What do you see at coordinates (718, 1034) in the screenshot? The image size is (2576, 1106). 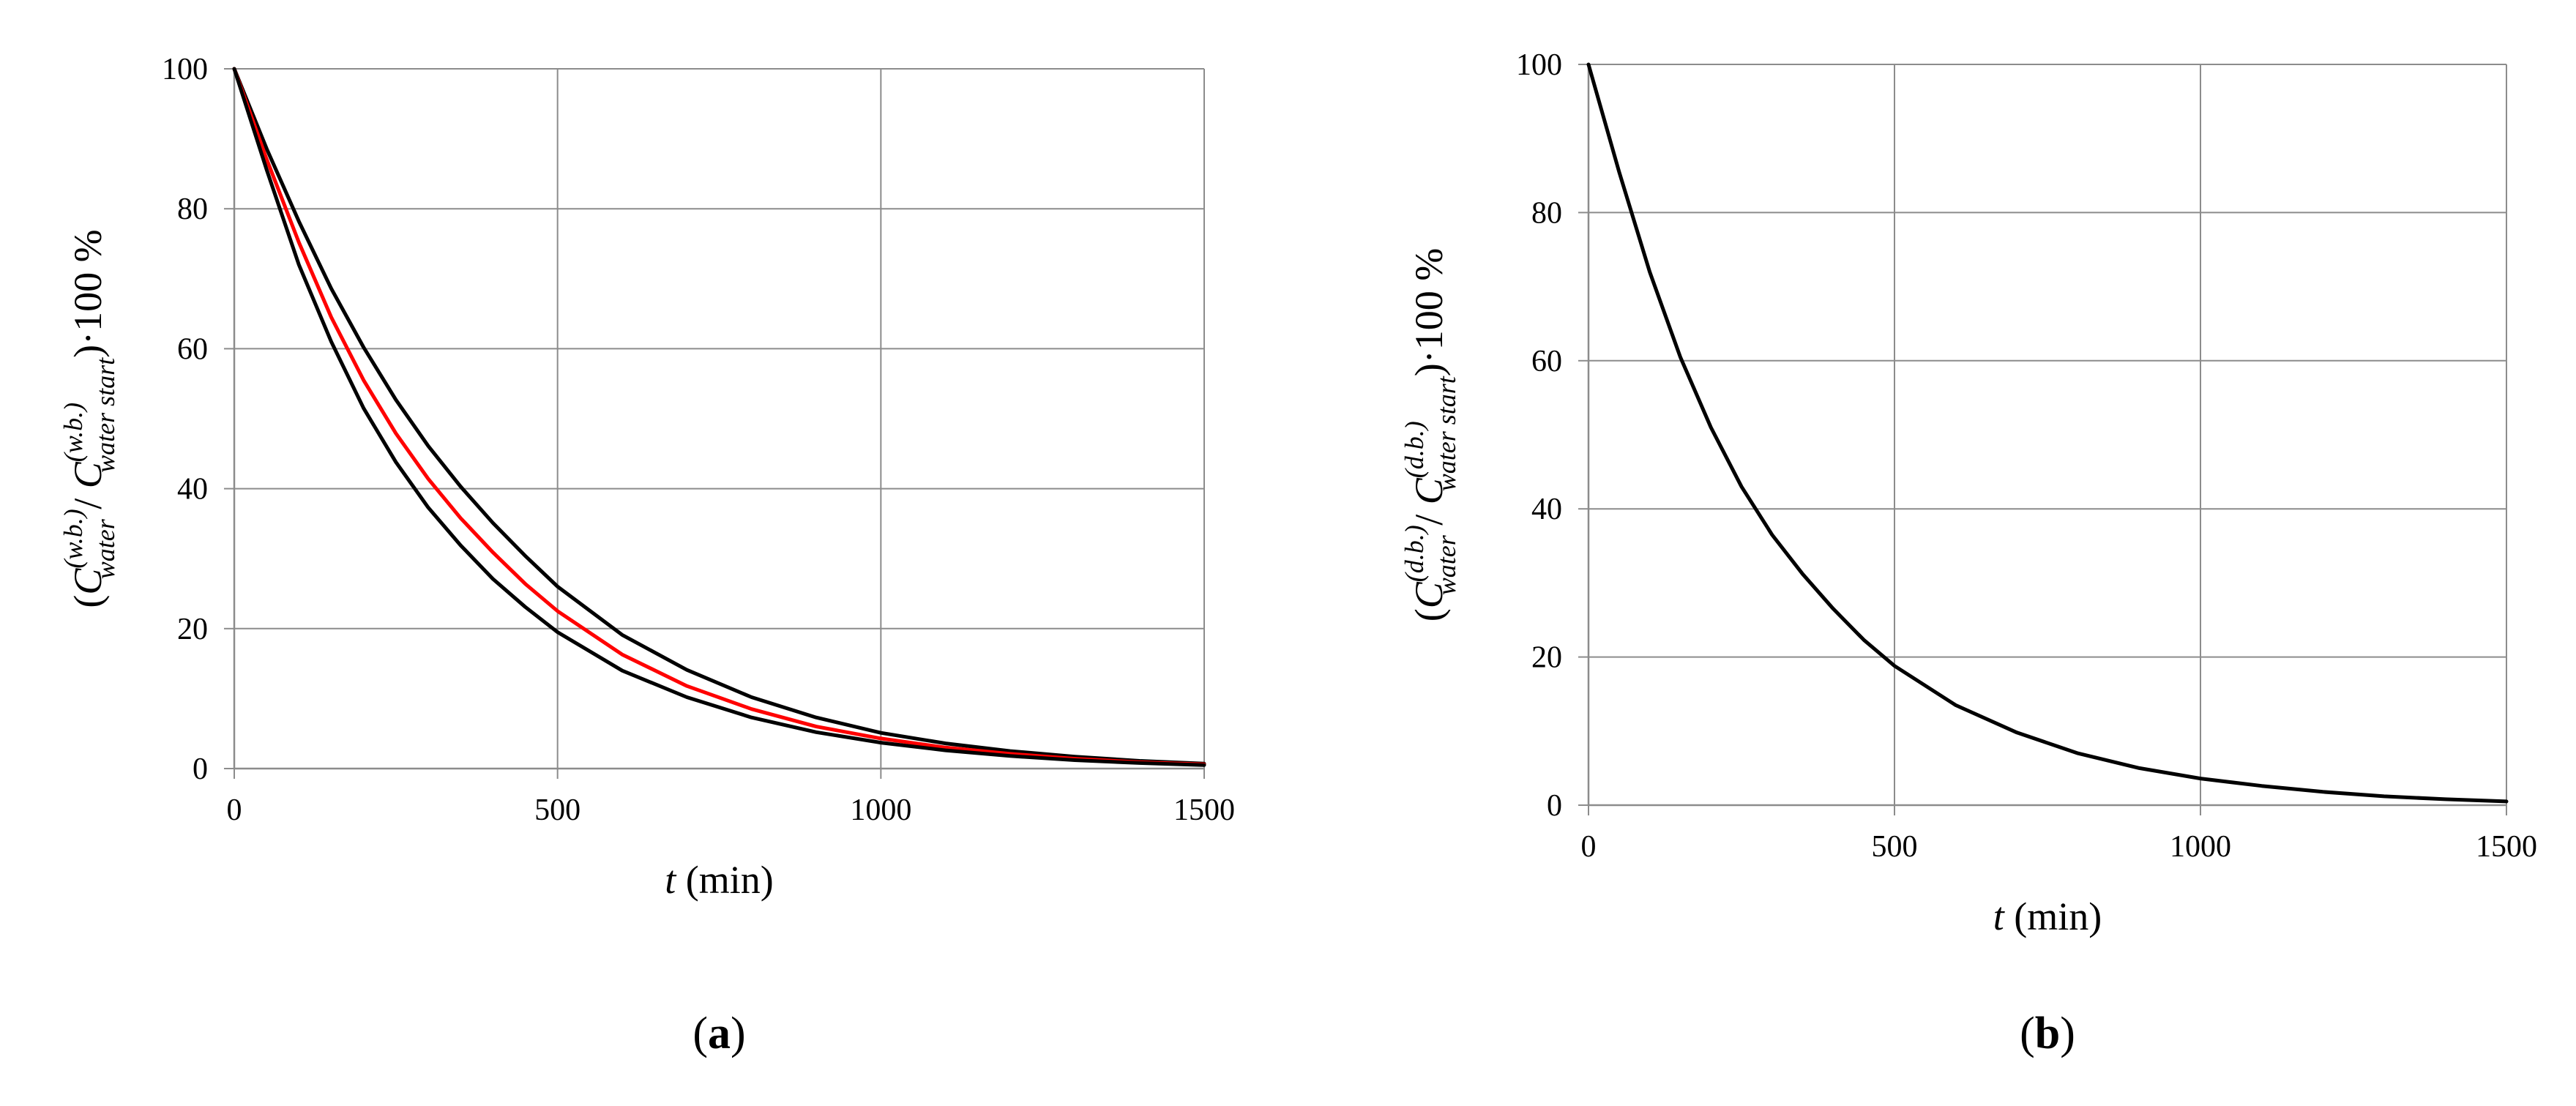 I see `panel-label: (a)` at bounding box center [718, 1034].